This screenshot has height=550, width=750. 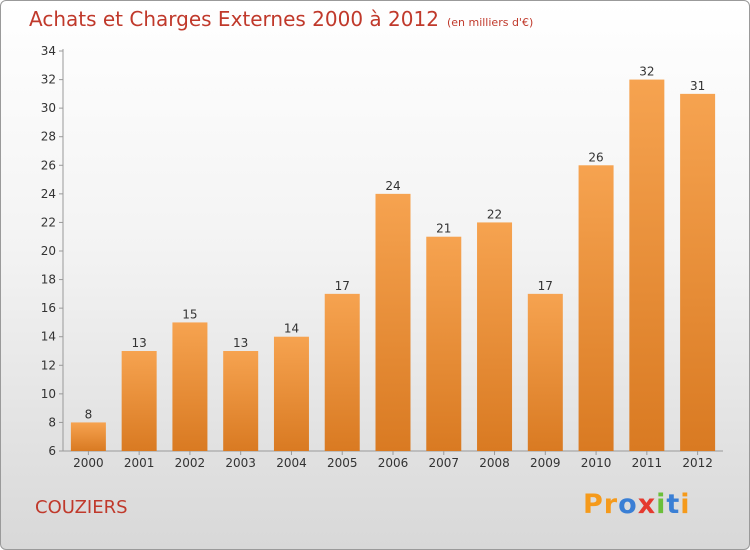 What do you see at coordinates (48, 194) in the screenshot?
I see `y-tick-label: 24` at bounding box center [48, 194].